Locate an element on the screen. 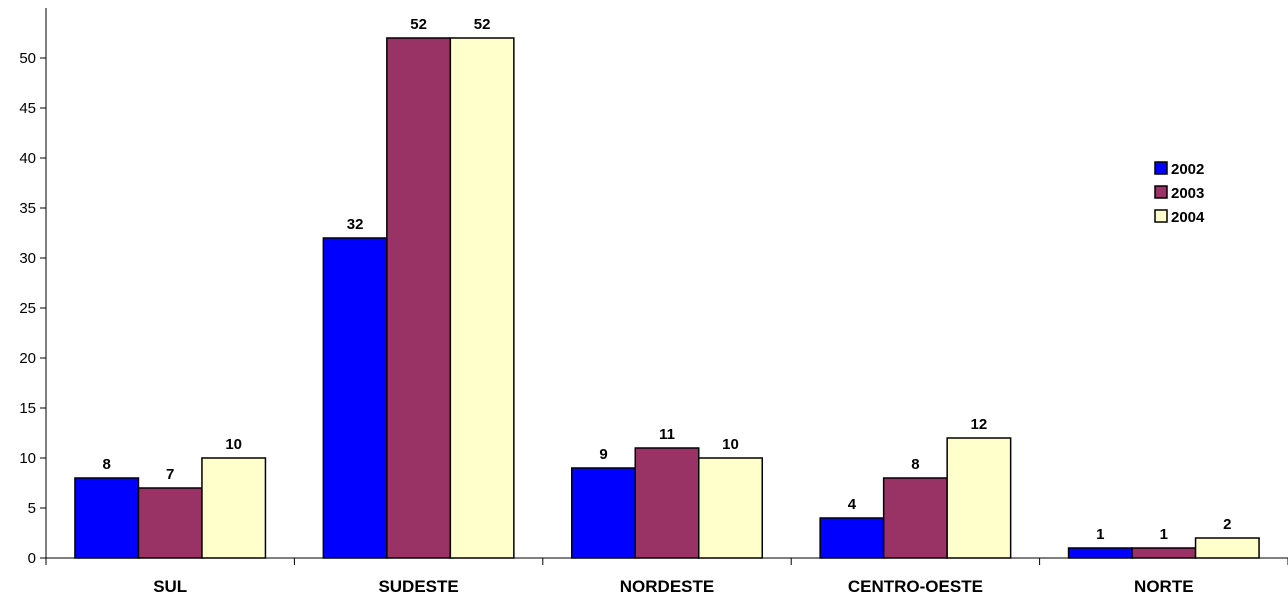  y-tick-label: 40 is located at coordinates (27, 158).